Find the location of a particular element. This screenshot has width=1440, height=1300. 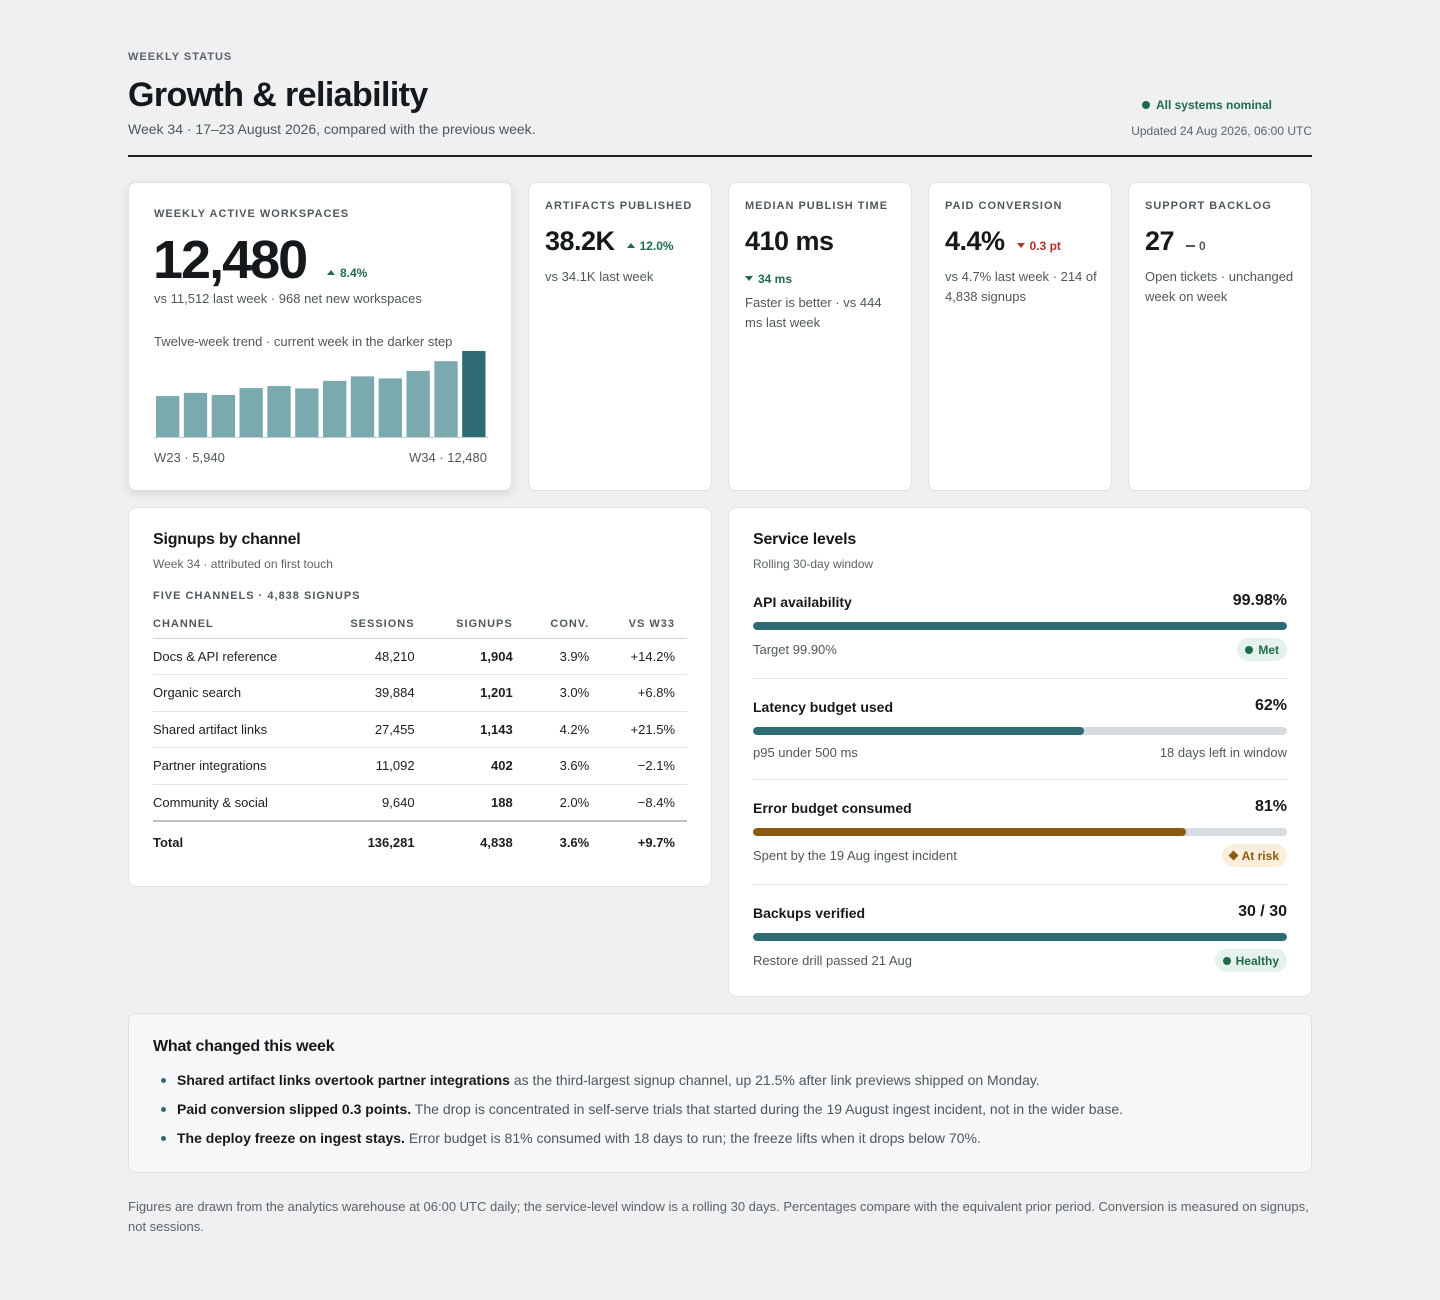

kpi-delta: 34 ms is located at coordinates (768, 279).